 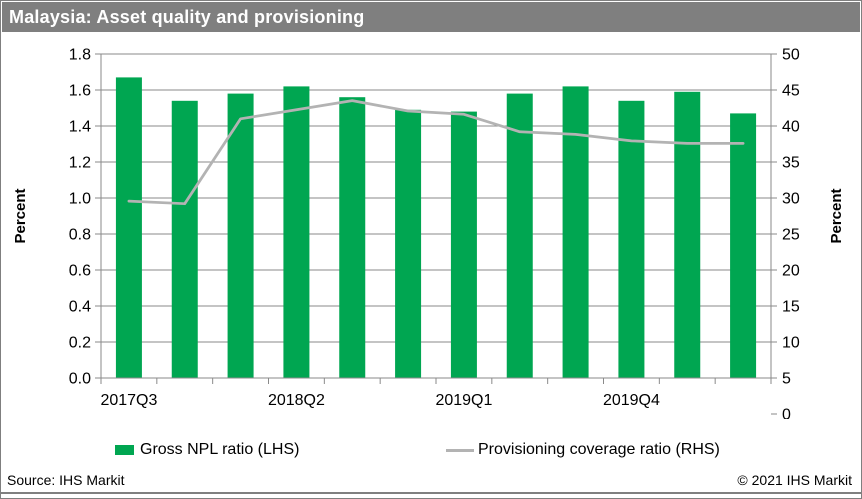 I want to click on left-tick-label: 0.4, so click(x=80, y=307).